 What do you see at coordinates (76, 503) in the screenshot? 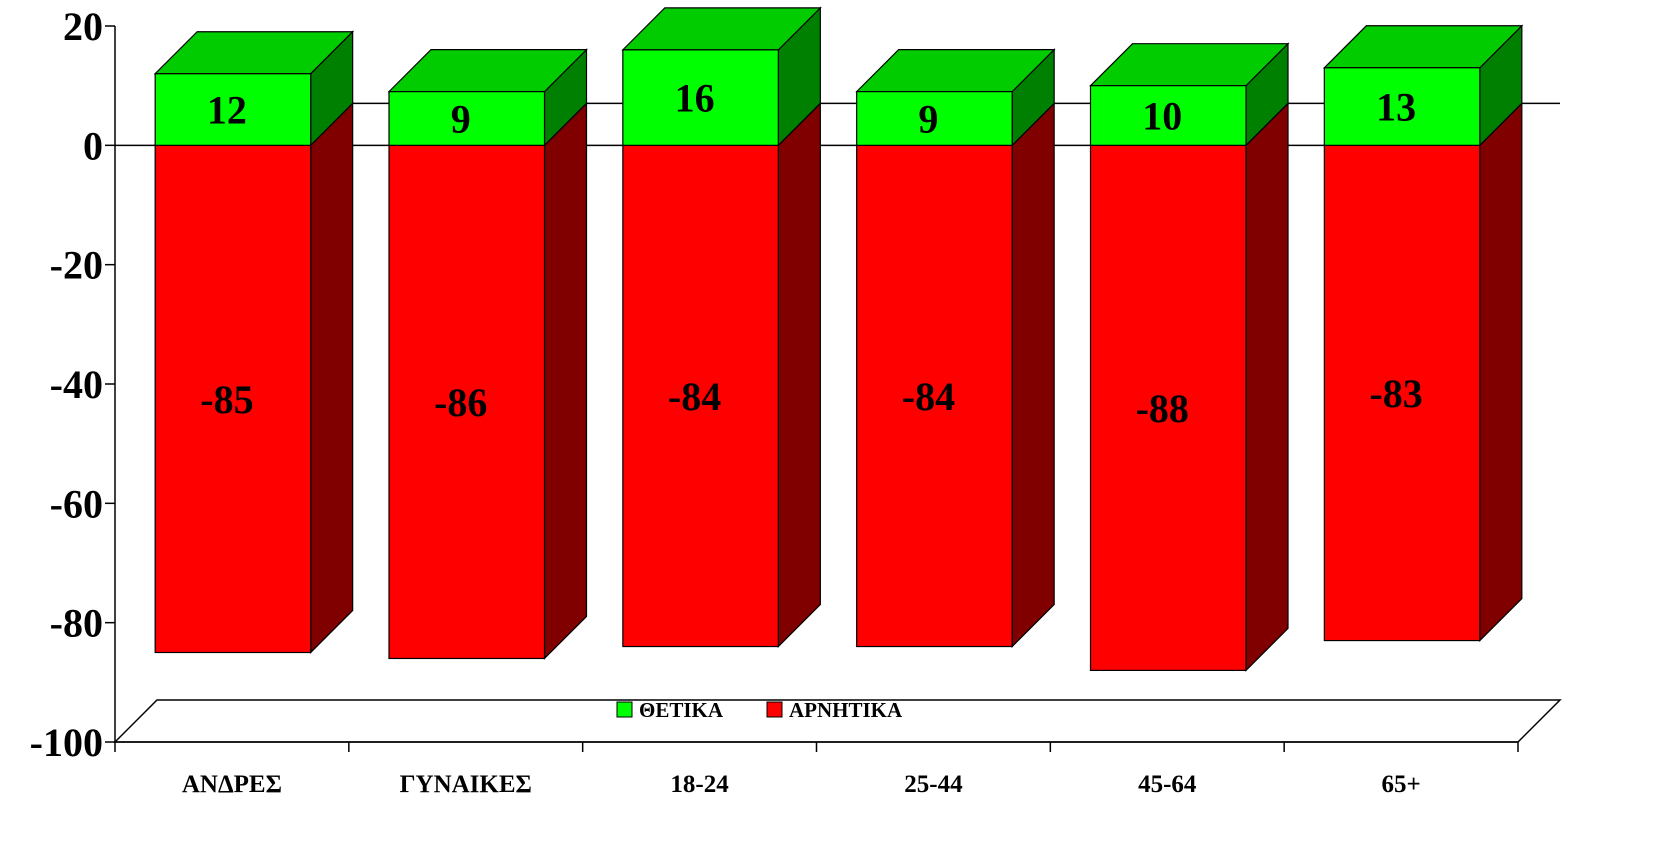
I see `y-tick-label: -60` at bounding box center [76, 503].